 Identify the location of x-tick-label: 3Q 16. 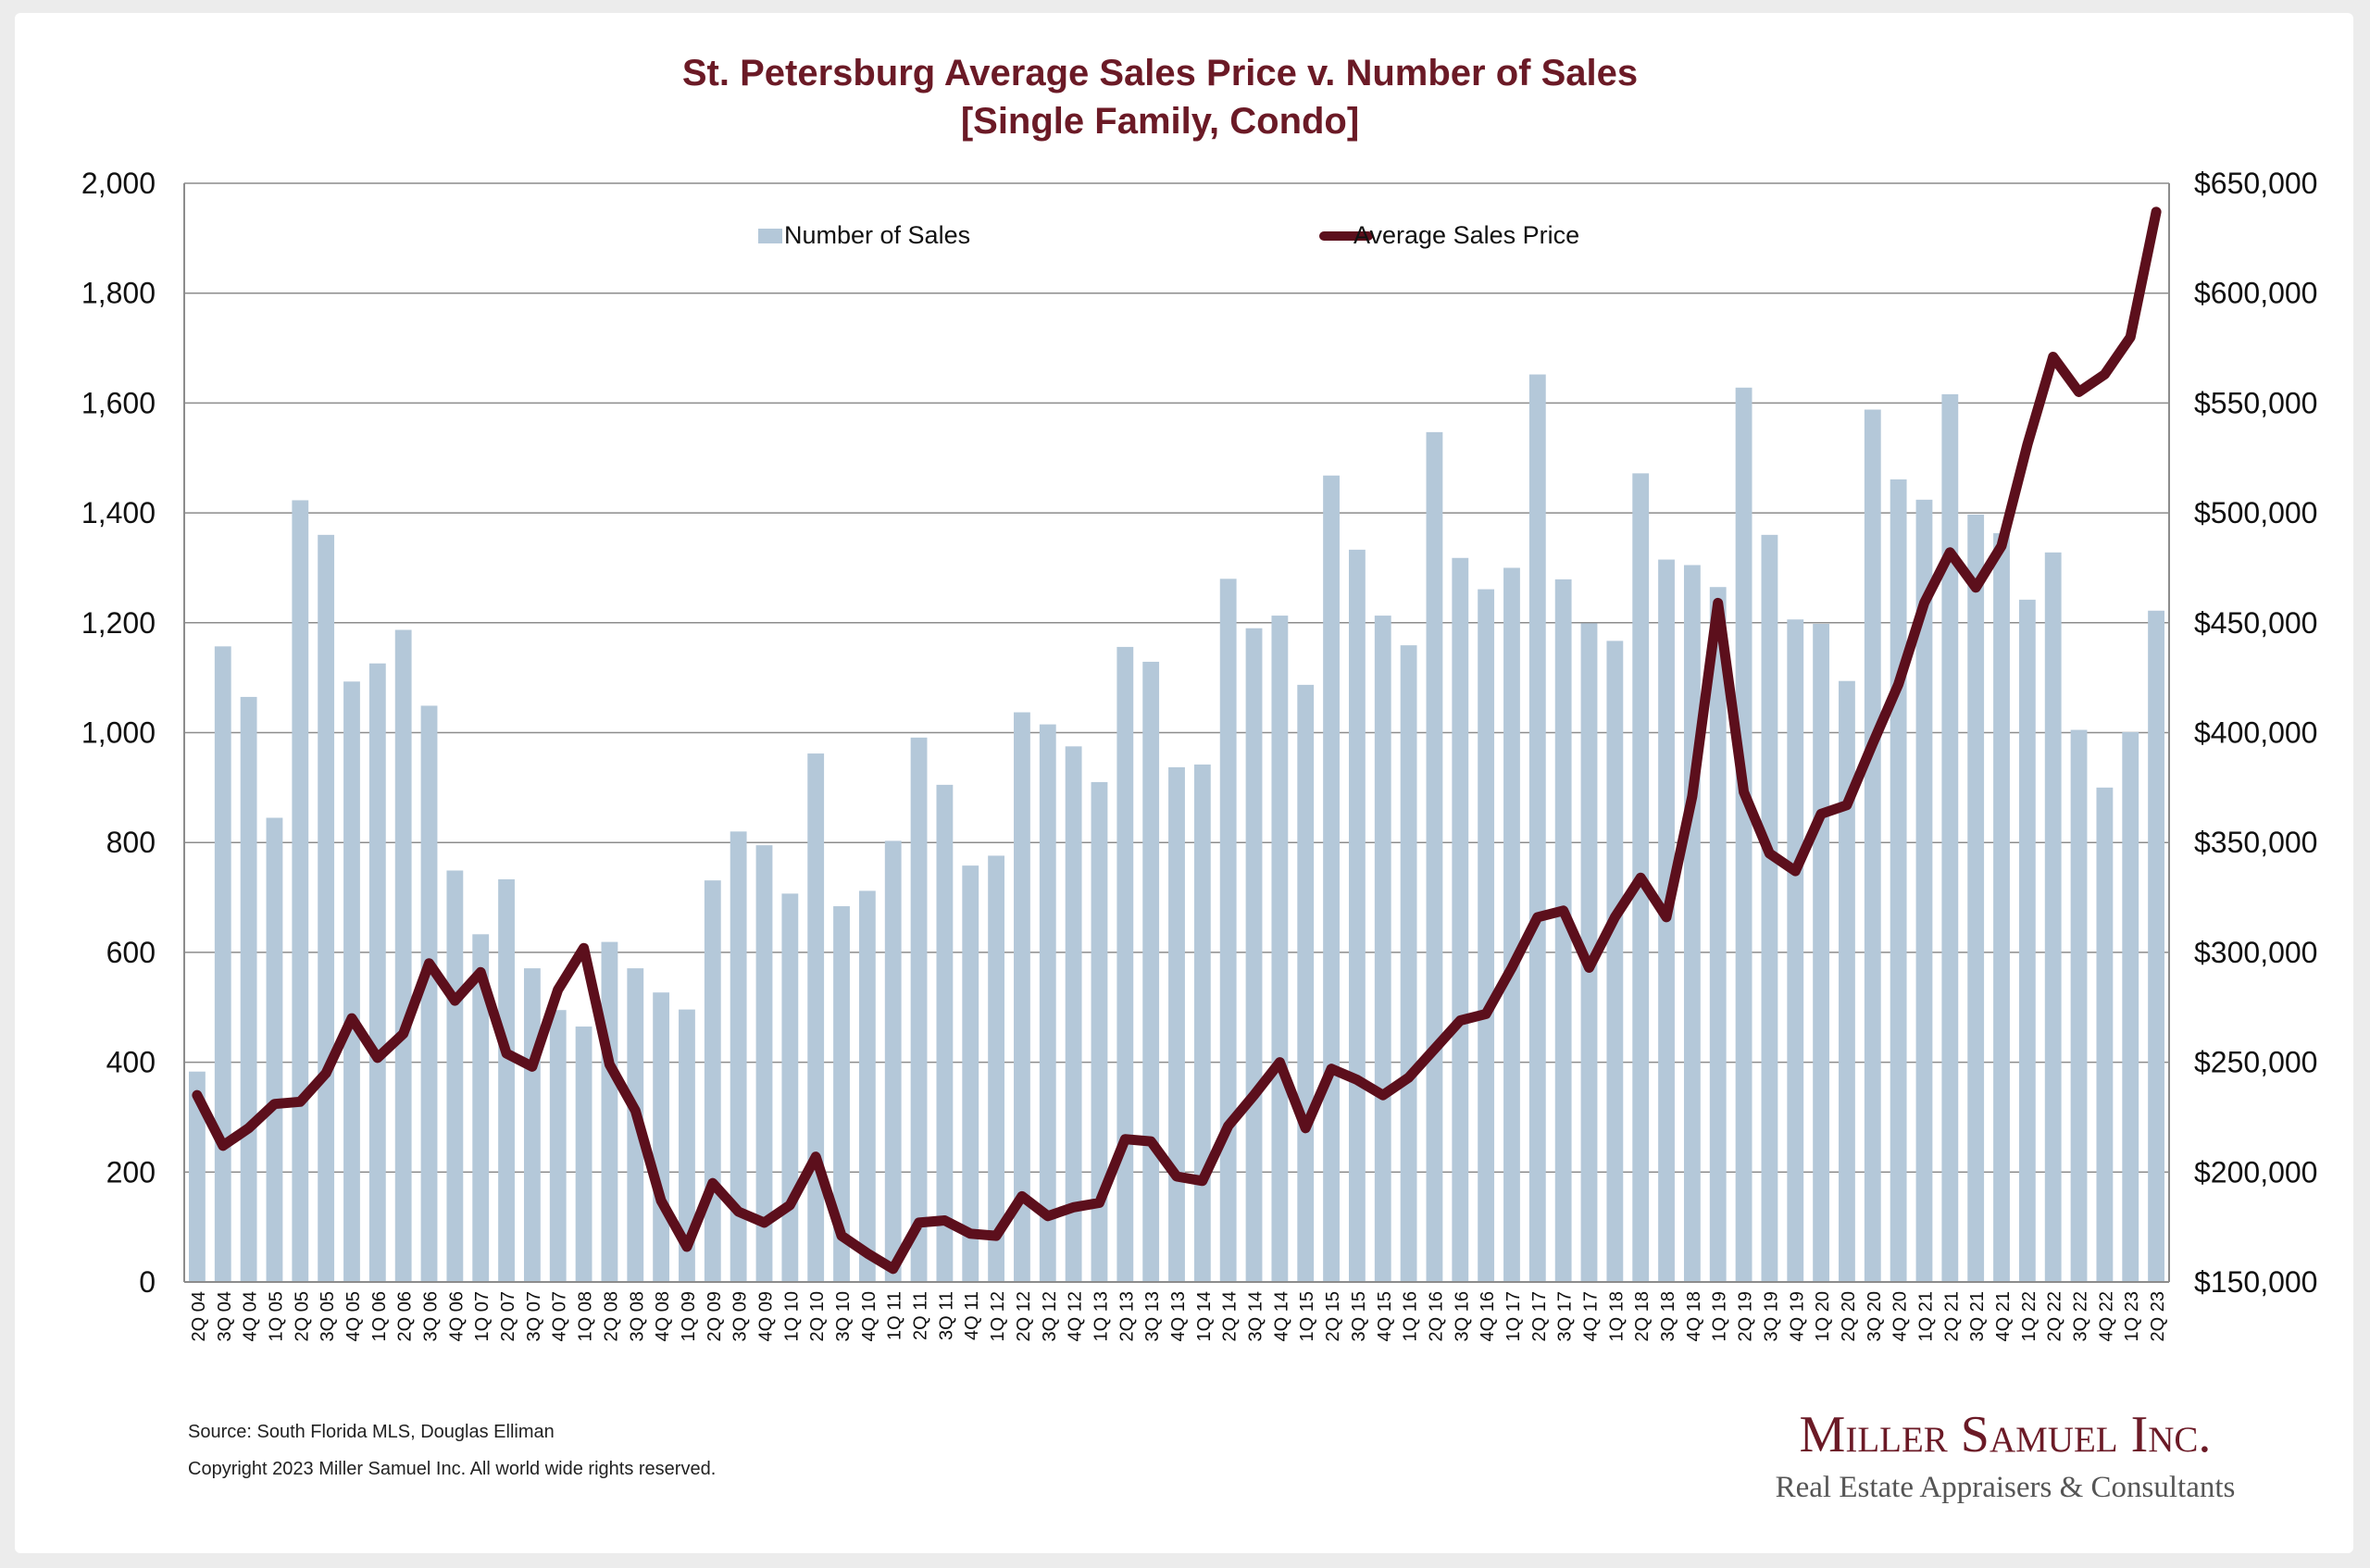
(1462, 1316).